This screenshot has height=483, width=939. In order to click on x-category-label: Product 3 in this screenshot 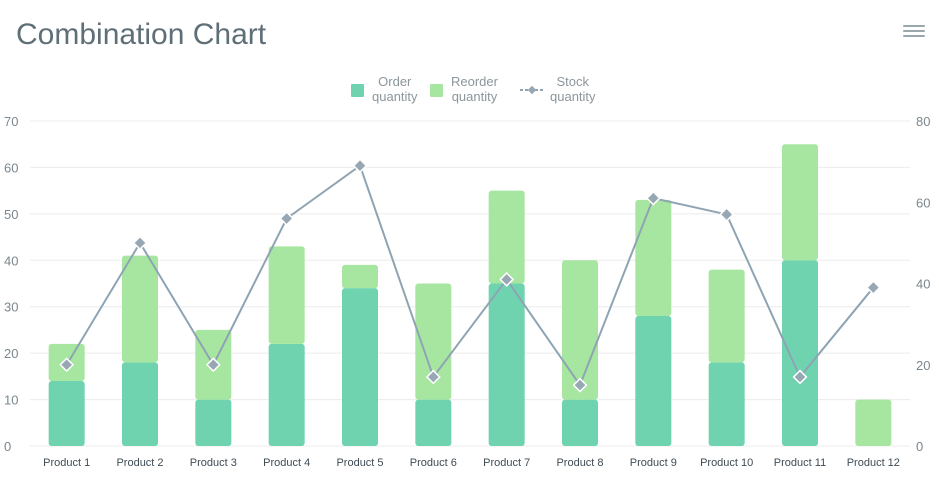, I will do `click(213, 463)`.